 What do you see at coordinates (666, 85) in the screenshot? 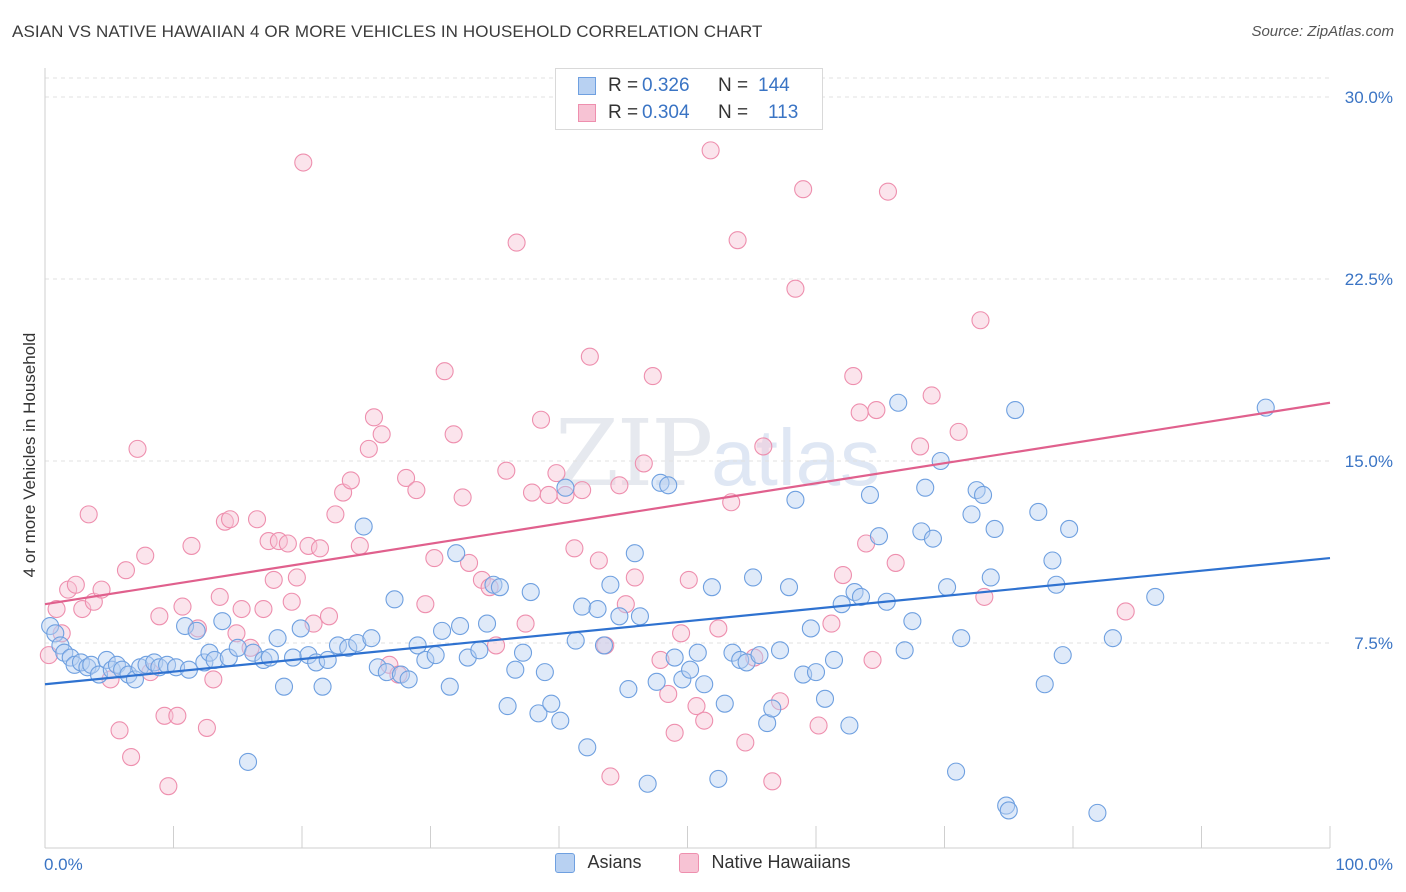
I see `r-value: 0.326` at bounding box center [666, 85].